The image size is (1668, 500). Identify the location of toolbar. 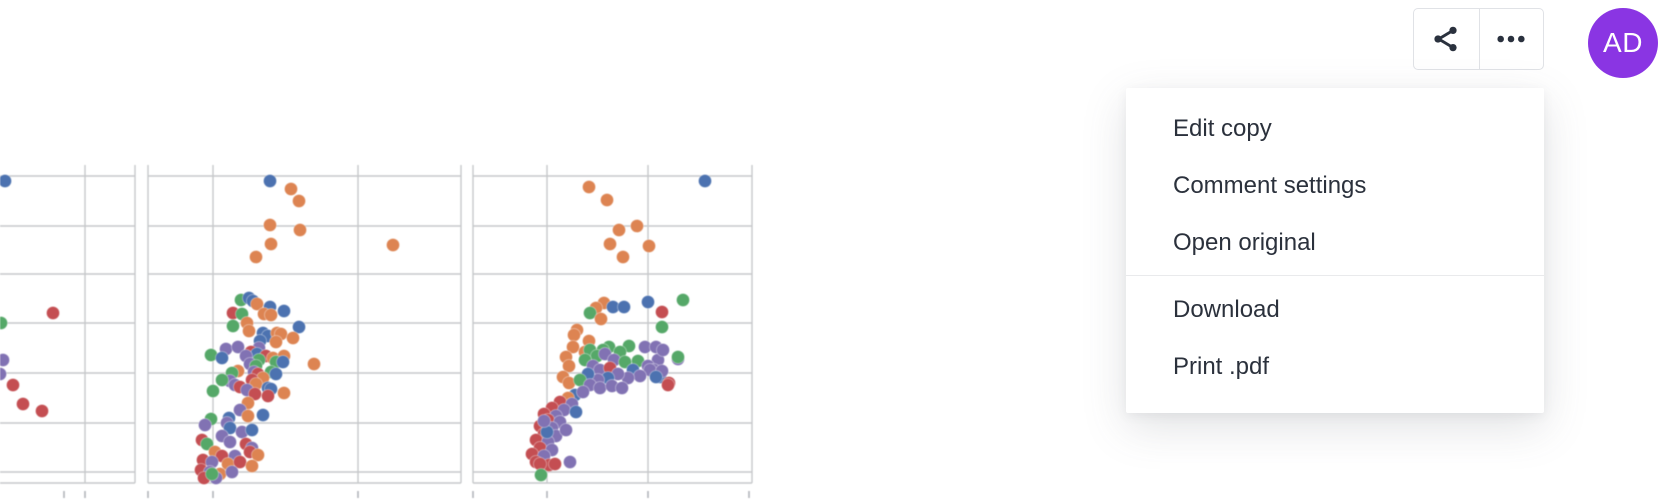
(1478, 39).